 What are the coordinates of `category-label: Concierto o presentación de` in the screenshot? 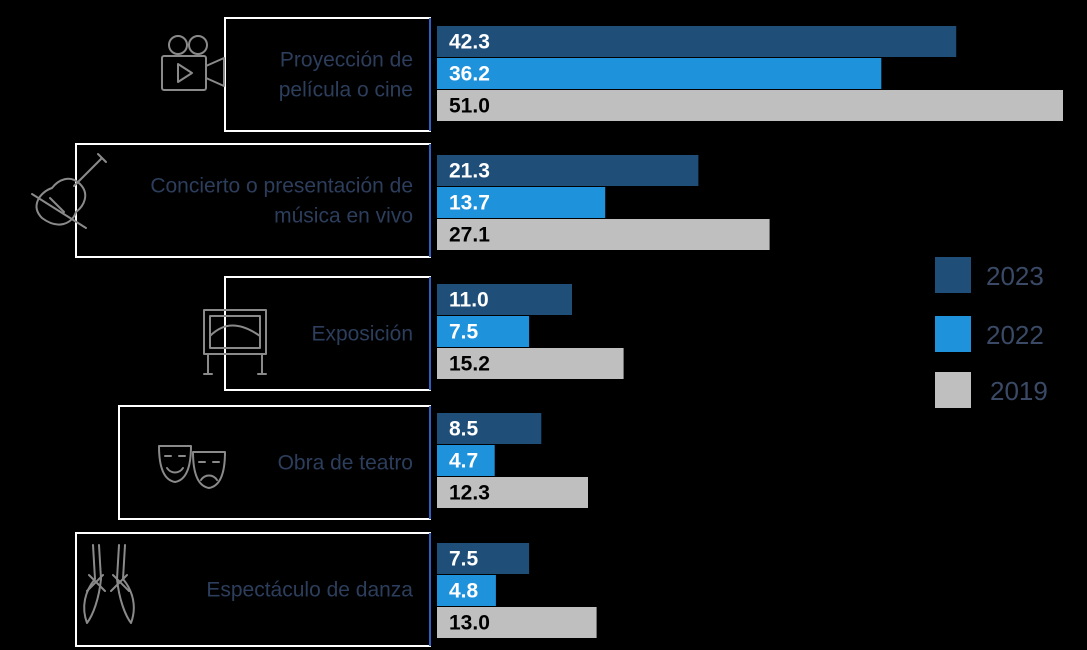 It's located at (281, 186).